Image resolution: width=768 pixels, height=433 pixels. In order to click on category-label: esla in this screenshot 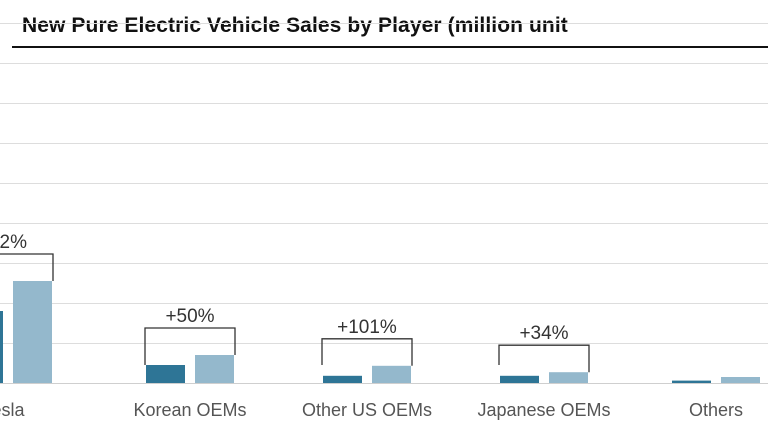, I will do `click(12, 410)`.